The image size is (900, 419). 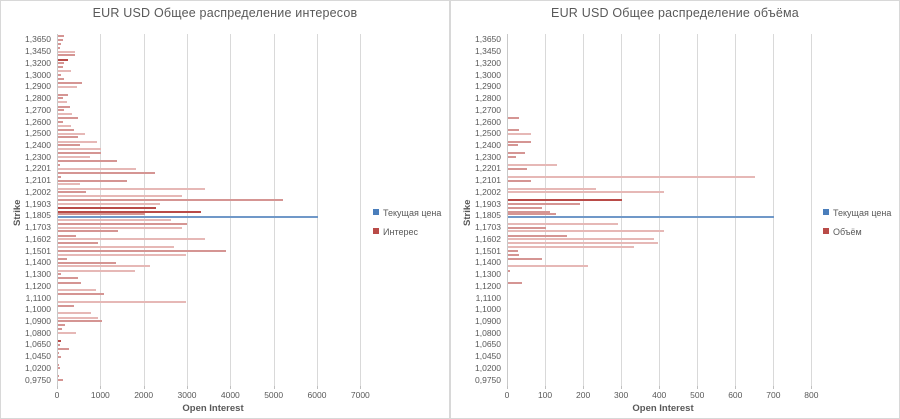 What do you see at coordinates (842, 229) in the screenshot?
I see `legend-item-series: Объём` at bounding box center [842, 229].